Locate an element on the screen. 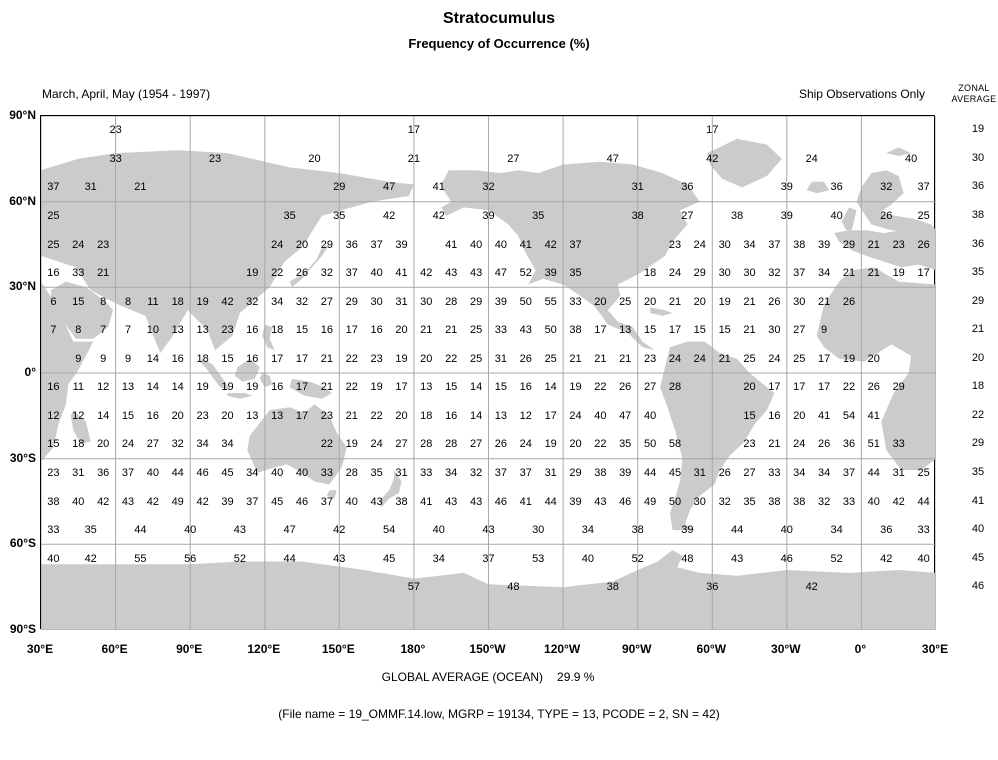 Image resolution: width=998 pixels, height=760 pixels. grid-frequency-value: 28 is located at coordinates (451, 444).